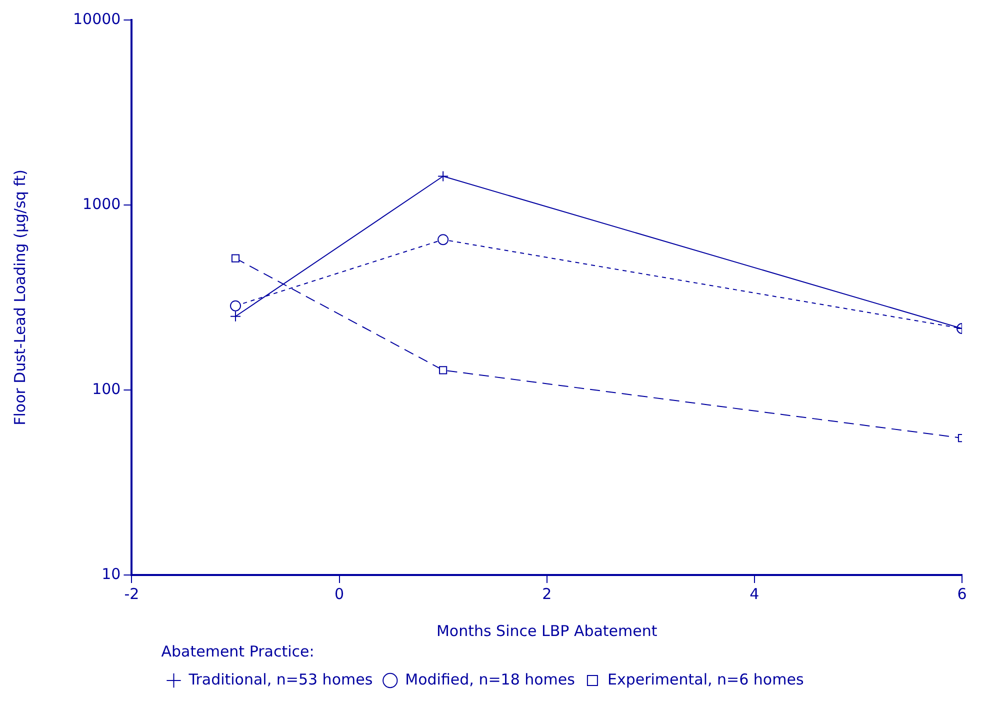 This screenshot has width=982, height=708. What do you see at coordinates (111, 573) in the screenshot?
I see `y-tick-label: 10` at bounding box center [111, 573].